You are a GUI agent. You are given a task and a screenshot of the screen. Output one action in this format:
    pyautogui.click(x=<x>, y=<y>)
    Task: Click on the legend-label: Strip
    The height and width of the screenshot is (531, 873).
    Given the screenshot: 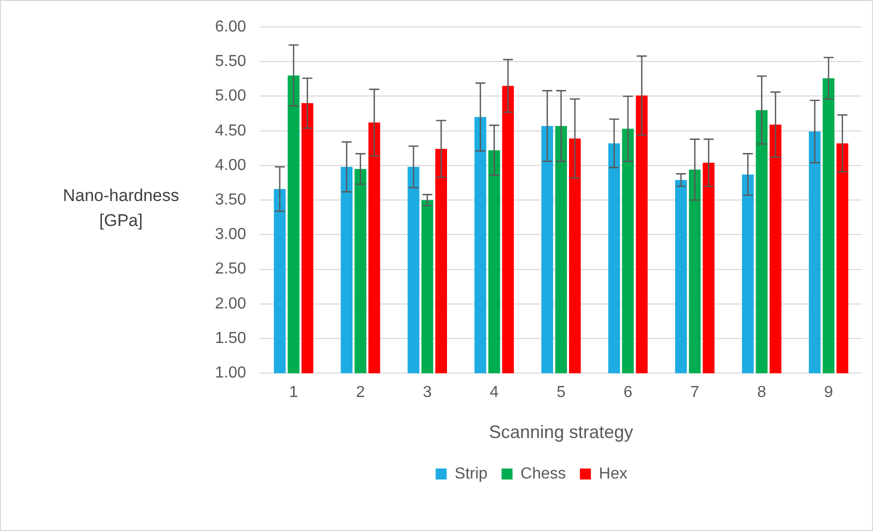 What is the action you would take?
    pyautogui.click(x=471, y=473)
    